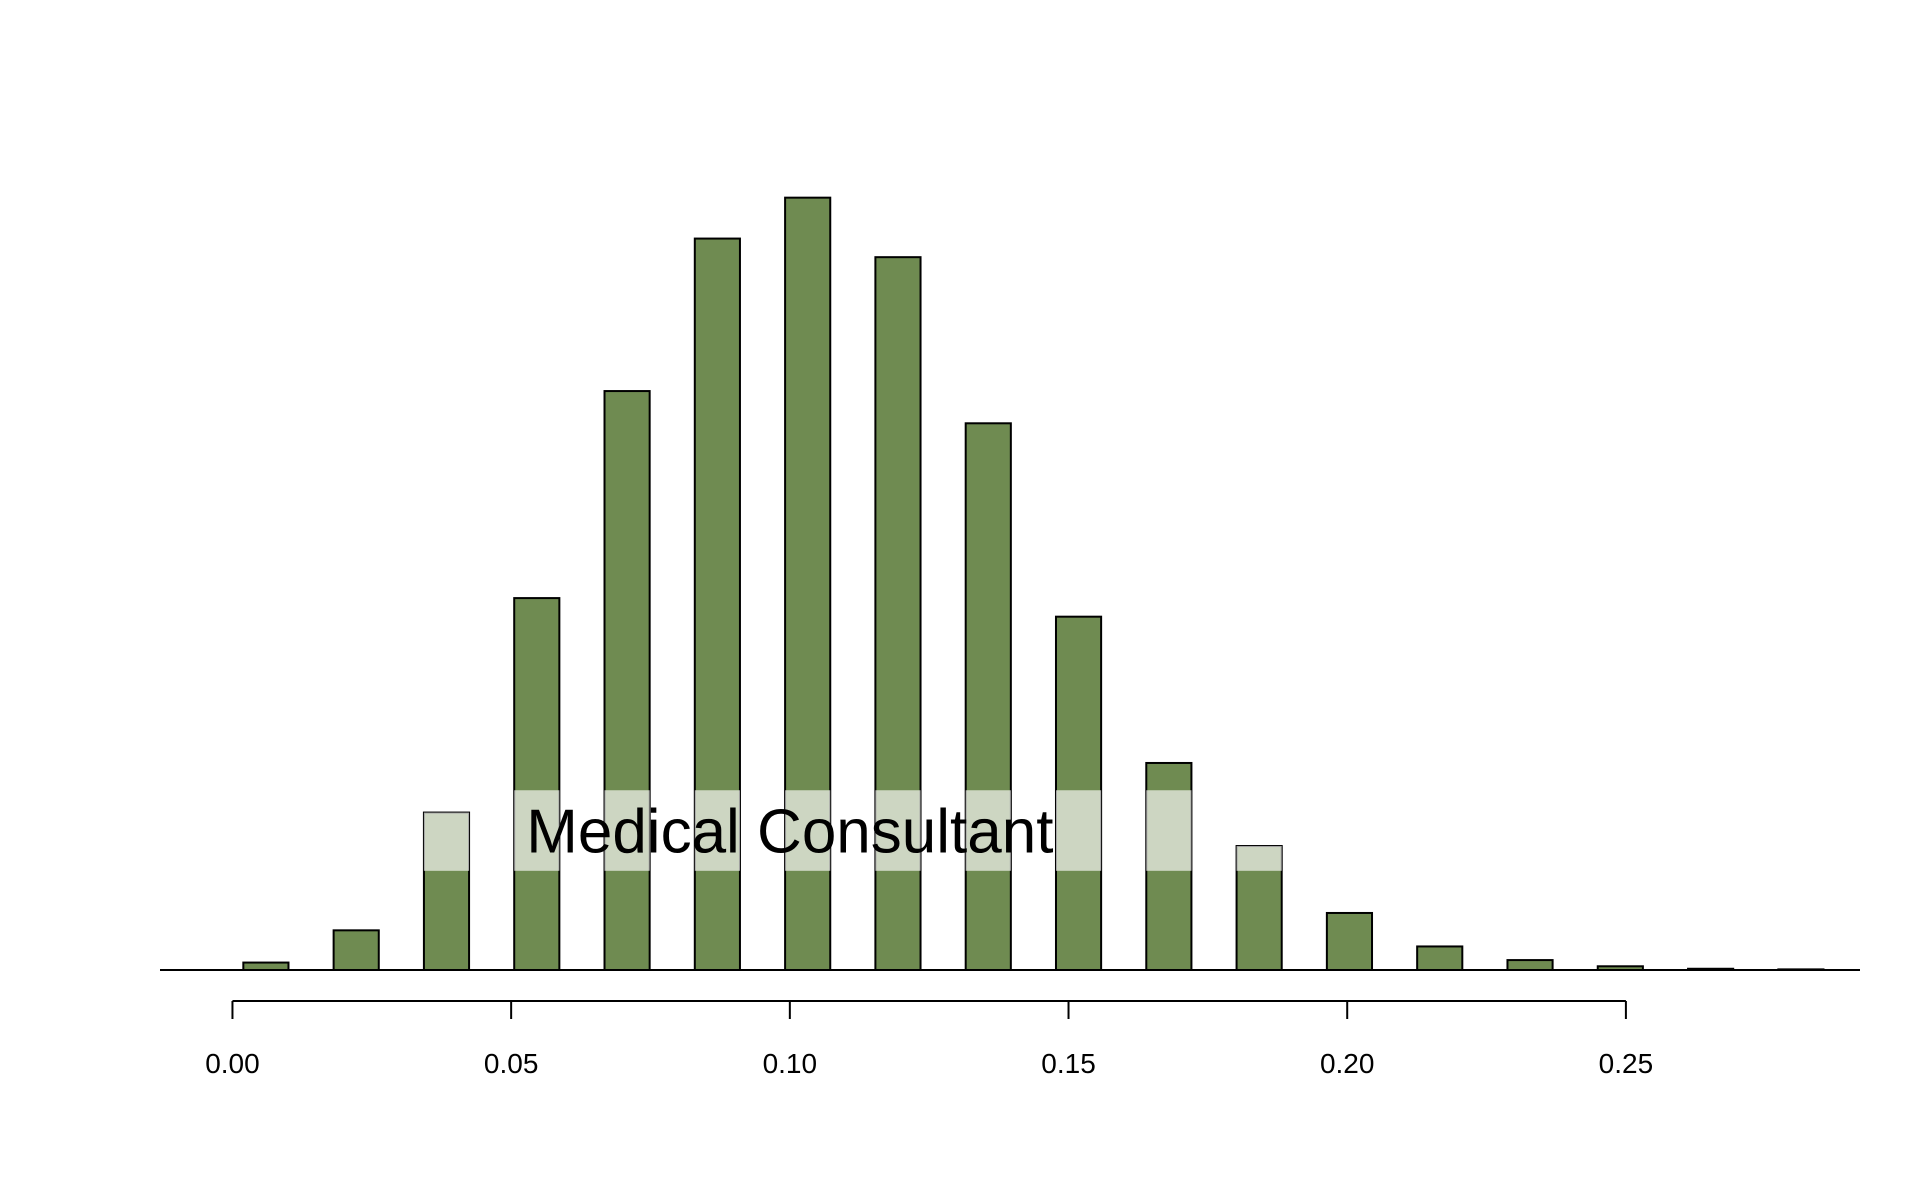 This screenshot has height=1186, width=1920. I want to click on annotation-label: Medical Consultant, so click(789, 832).